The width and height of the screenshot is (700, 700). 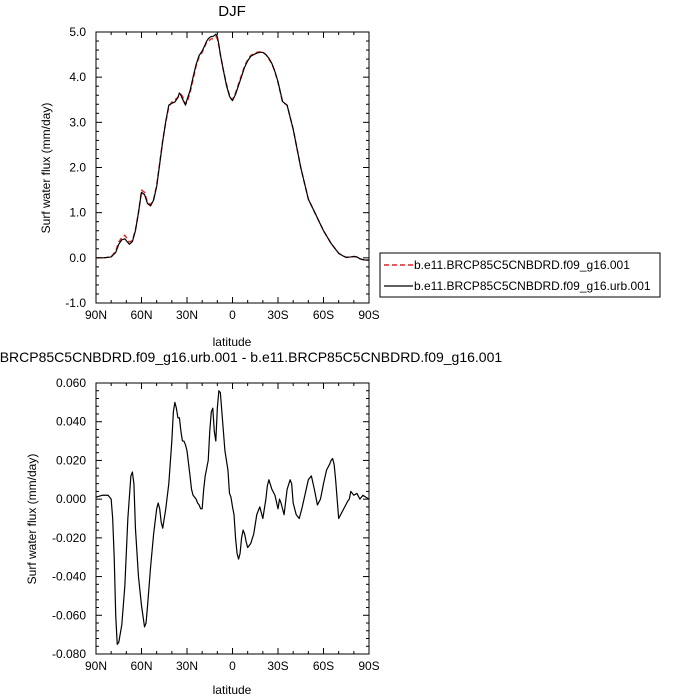 What do you see at coordinates (77, 77) in the screenshot?
I see `y-tick-label: 4.0` at bounding box center [77, 77].